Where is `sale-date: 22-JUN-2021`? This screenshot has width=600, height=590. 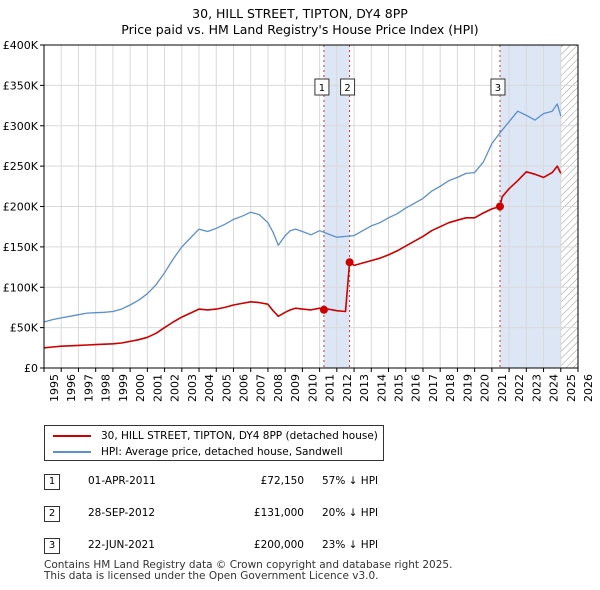
sale-date: 22-JUN-2021 is located at coordinates (121, 545).